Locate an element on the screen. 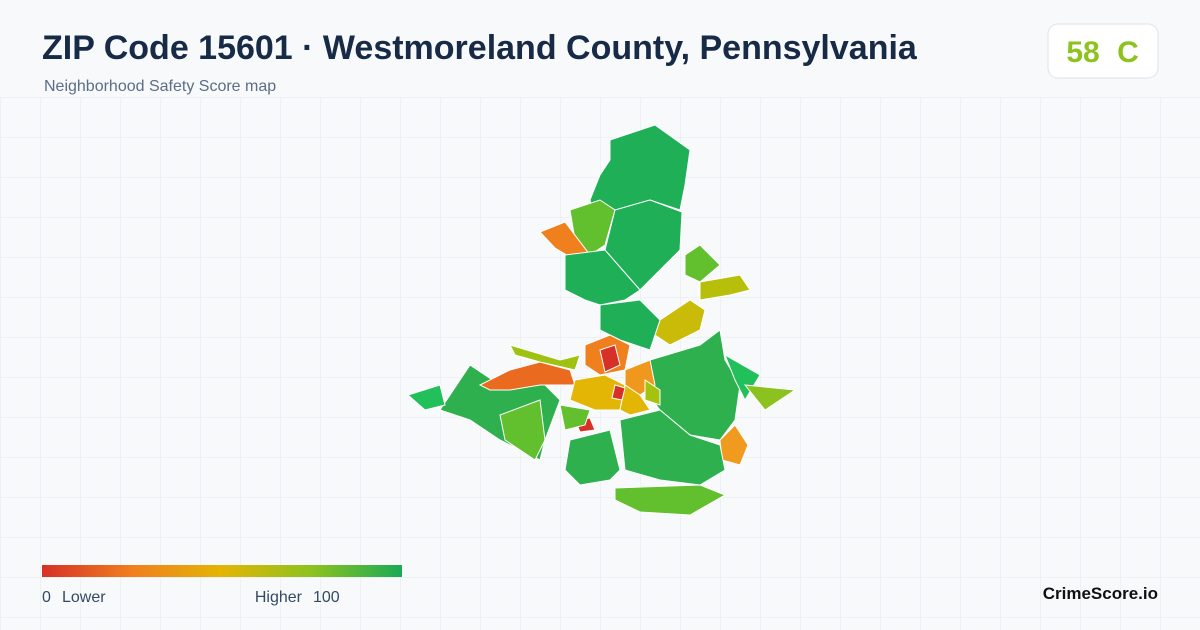  subtitle: Neighborhood Safety Score map is located at coordinates (160, 86).